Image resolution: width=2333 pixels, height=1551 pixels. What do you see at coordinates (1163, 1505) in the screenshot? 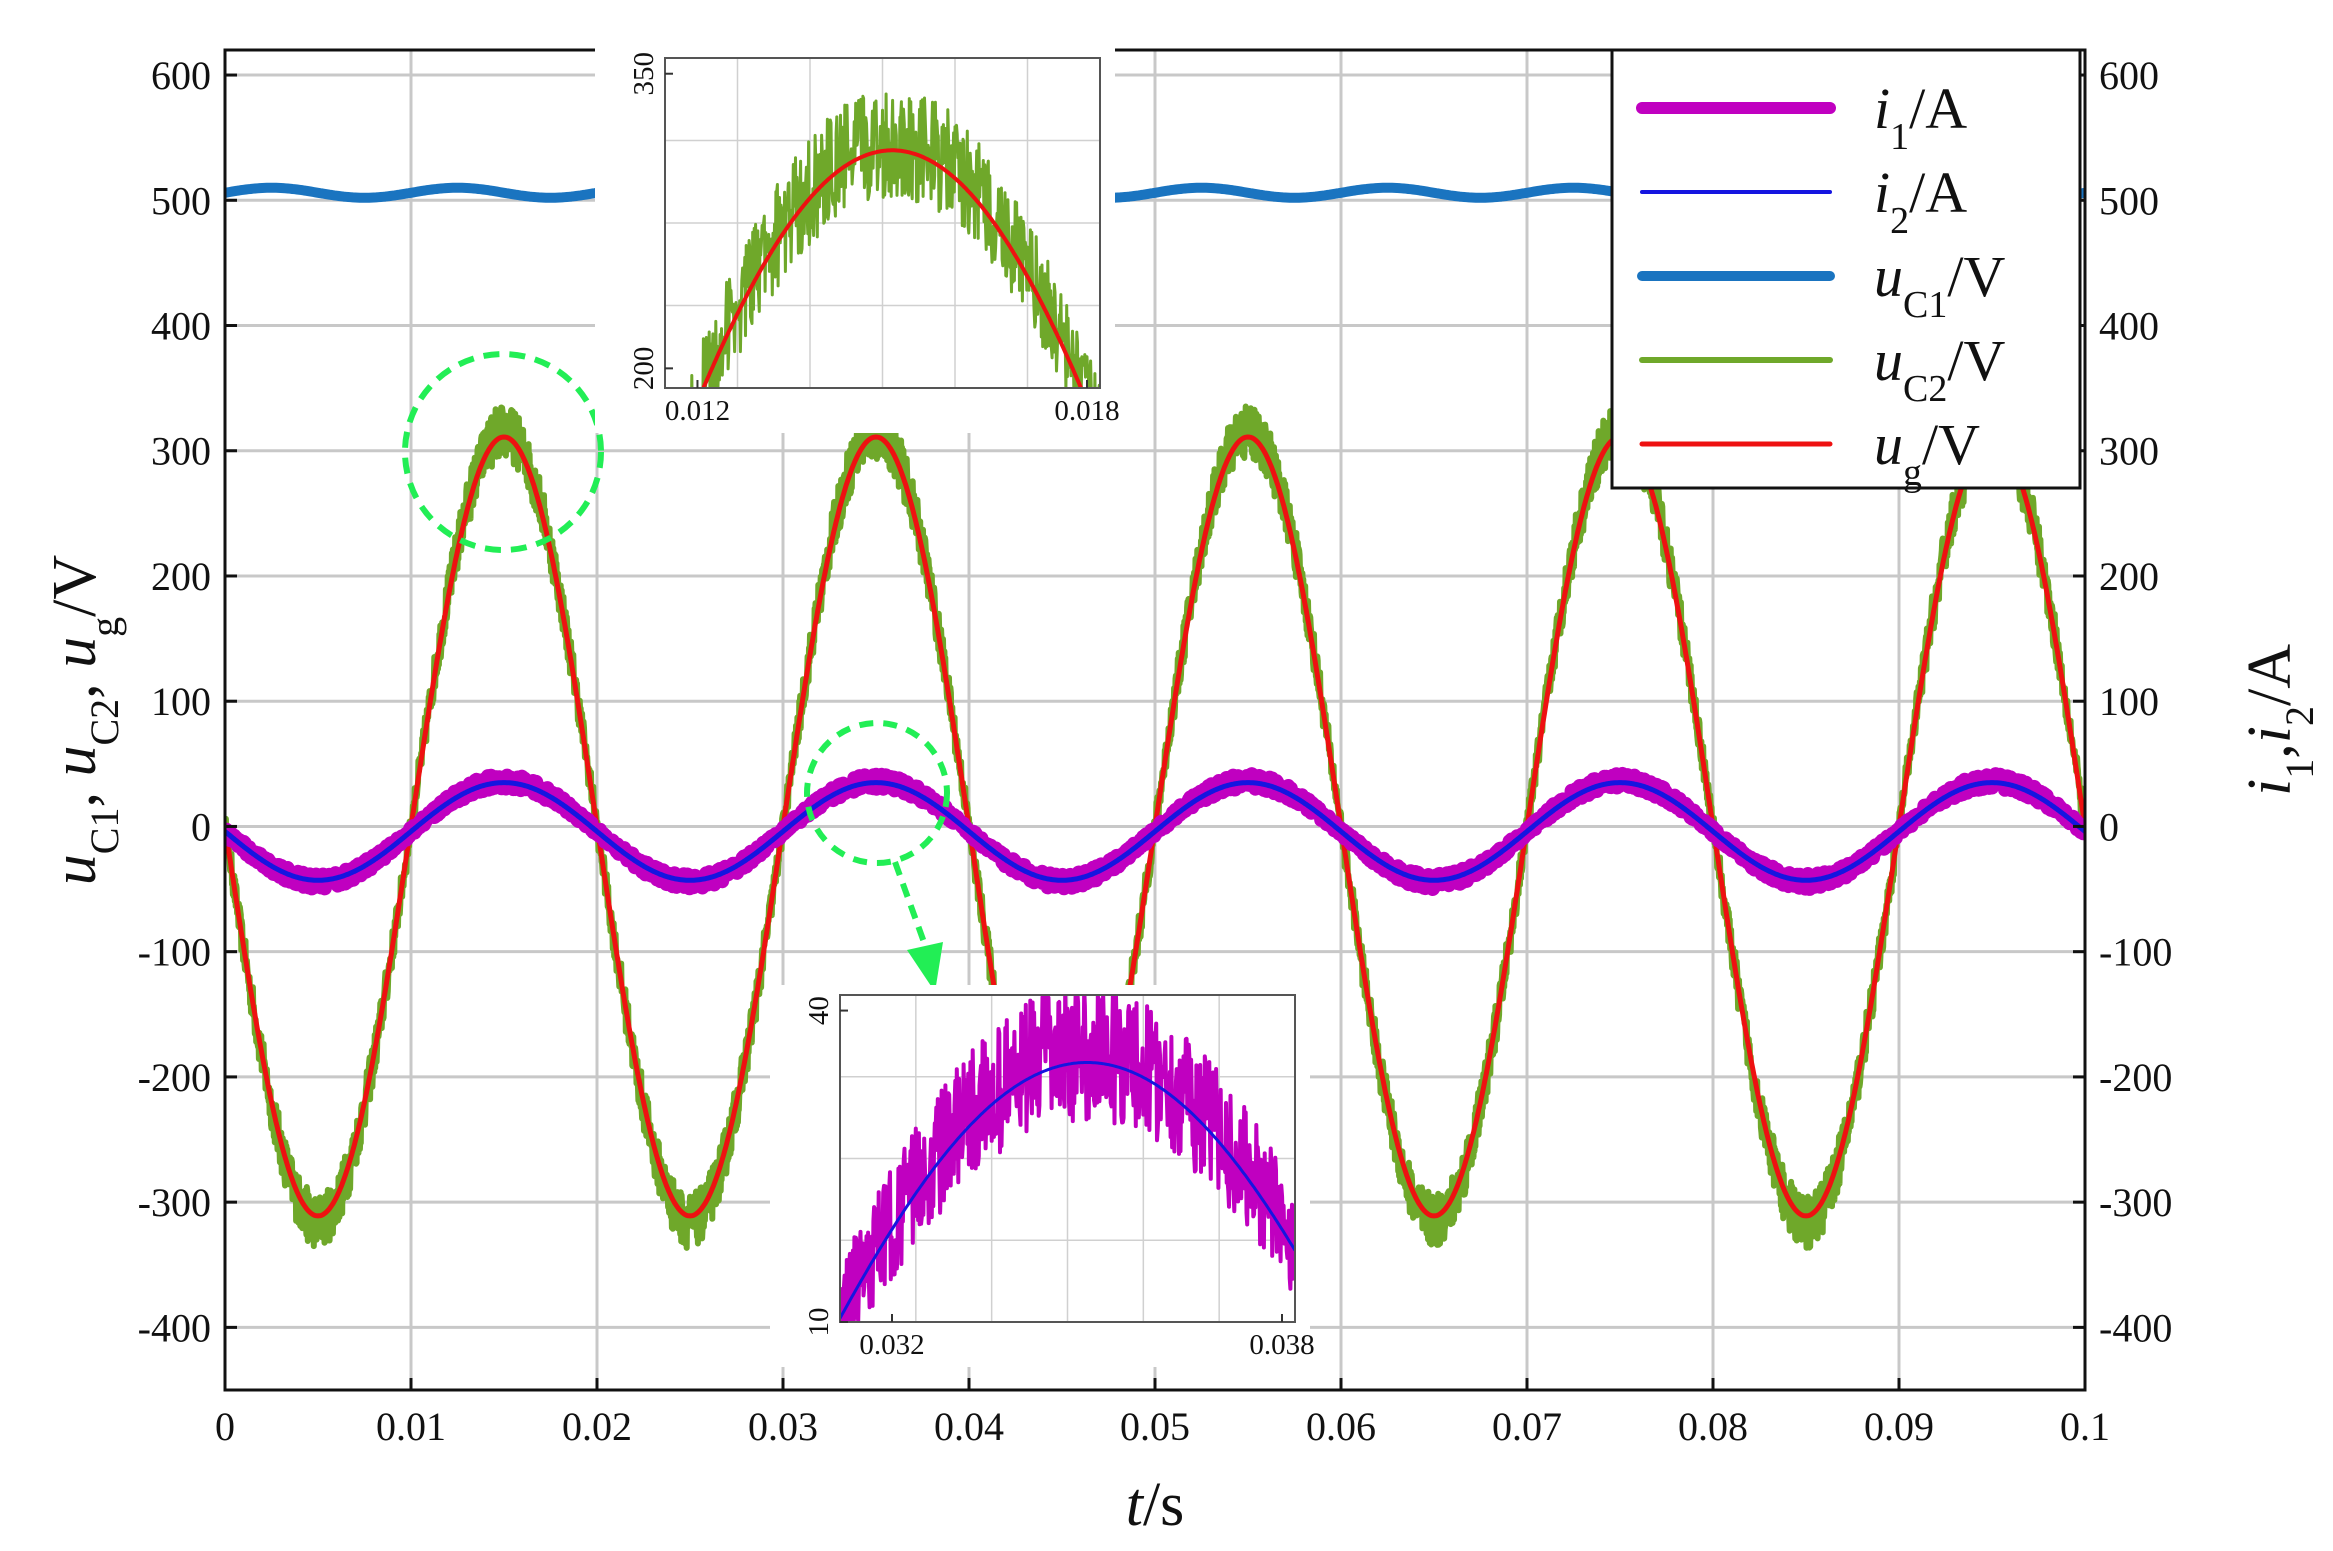
I see `x-label-unit: /s` at bounding box center [1163, 1505].